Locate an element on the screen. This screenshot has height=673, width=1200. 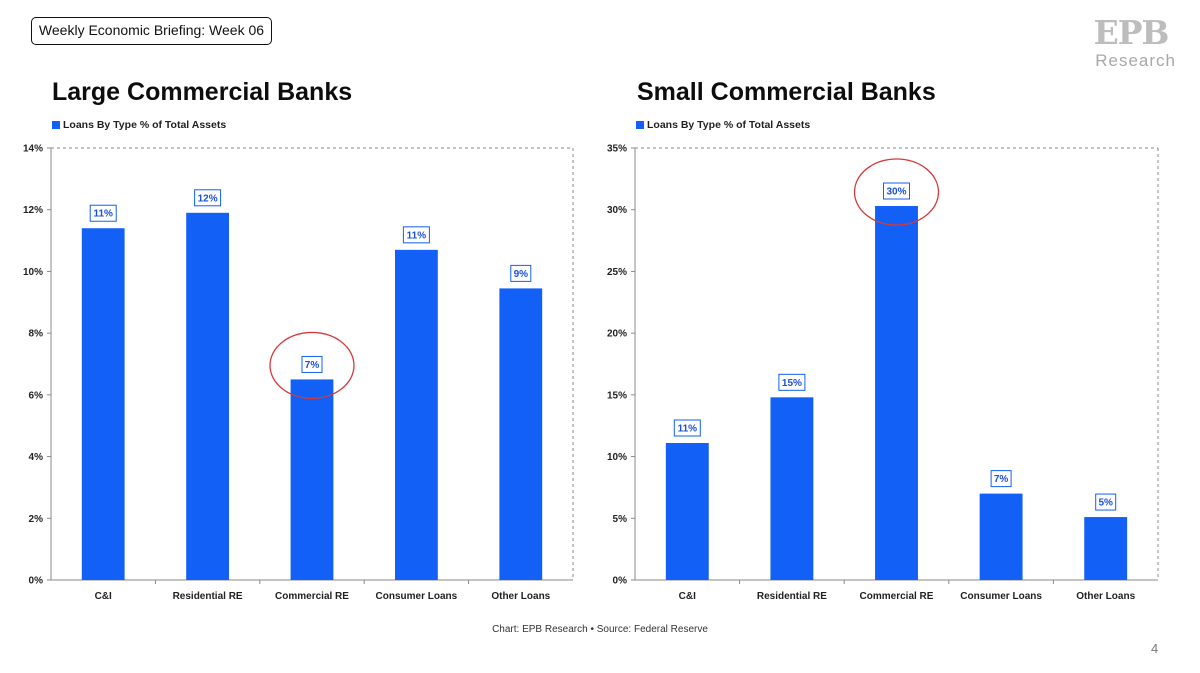
data-label-small: 5% is located at coordinates (1105, 503).